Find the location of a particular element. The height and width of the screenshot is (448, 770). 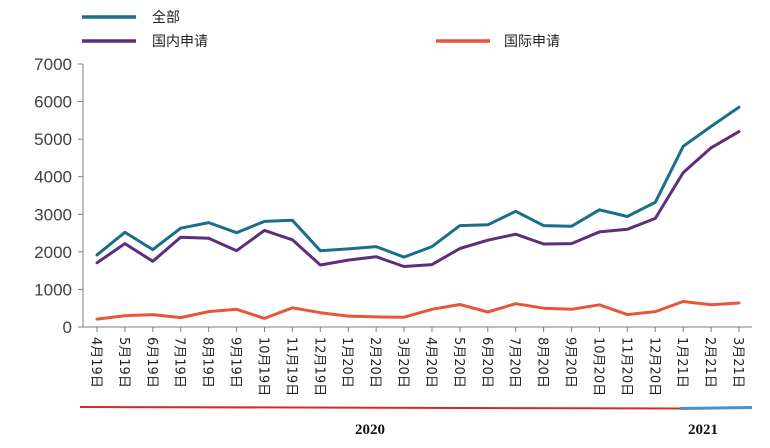

x-tick-label: 6月20日 is located at coordinates (486, 362).